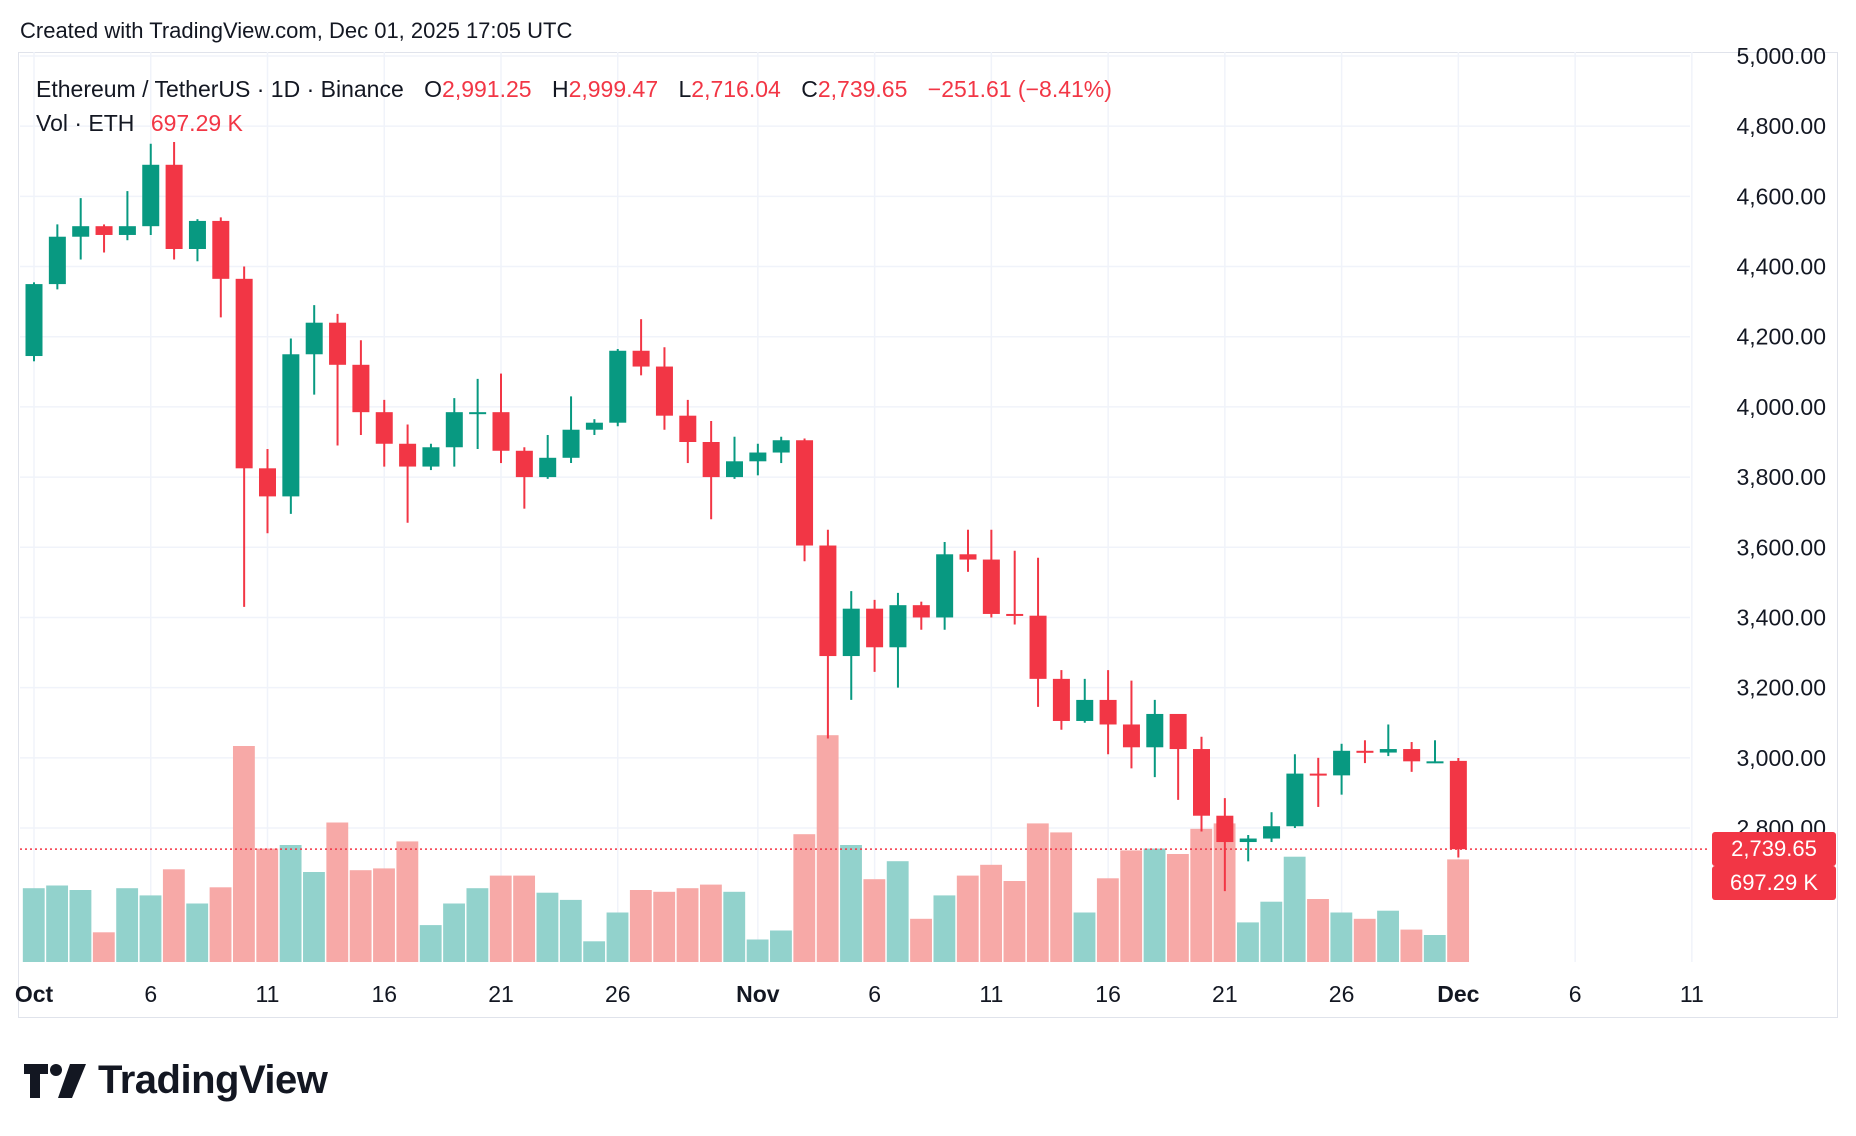 The width and height of the screenshot is (1856, 1136). What do you see at coordinates (1781, 196) in the screenshot?
I see `price-tick-label: 4,600.00` at bounding box center [1781, 196].